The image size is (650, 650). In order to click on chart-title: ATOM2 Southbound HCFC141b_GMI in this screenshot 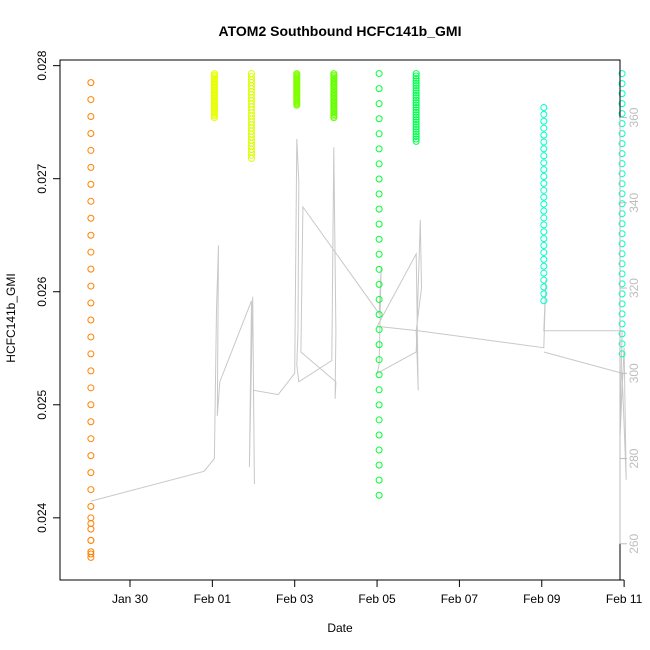, I will do `click(340, 31)`.